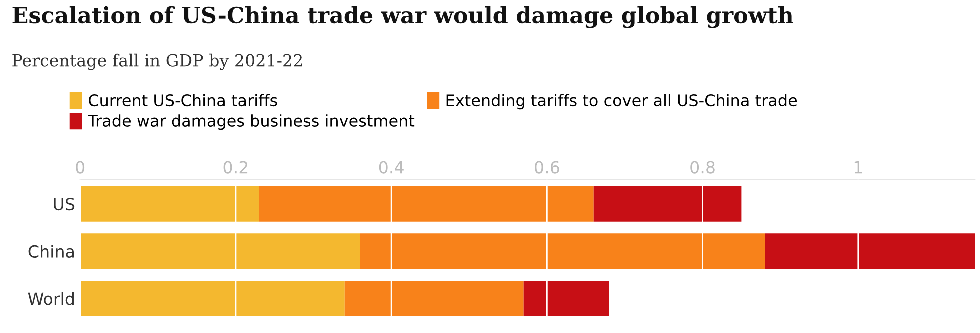 This screenshot has width=980, height=333. Describe the element at coordinates (391, 167) in the screenshot. I see `x-tick-label: 0.4` at that location.